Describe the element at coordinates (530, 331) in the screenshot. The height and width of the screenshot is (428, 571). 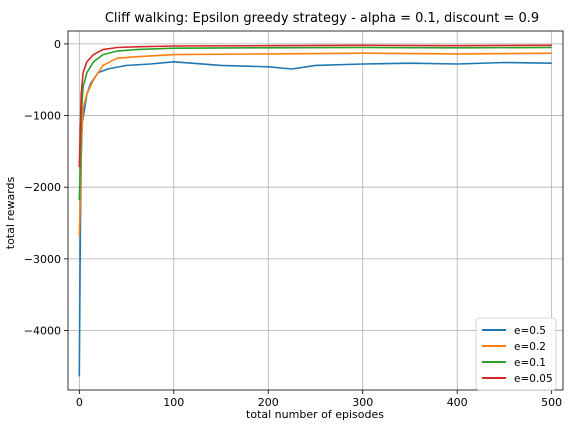
I see `legend-label: e=0.5` at that location.